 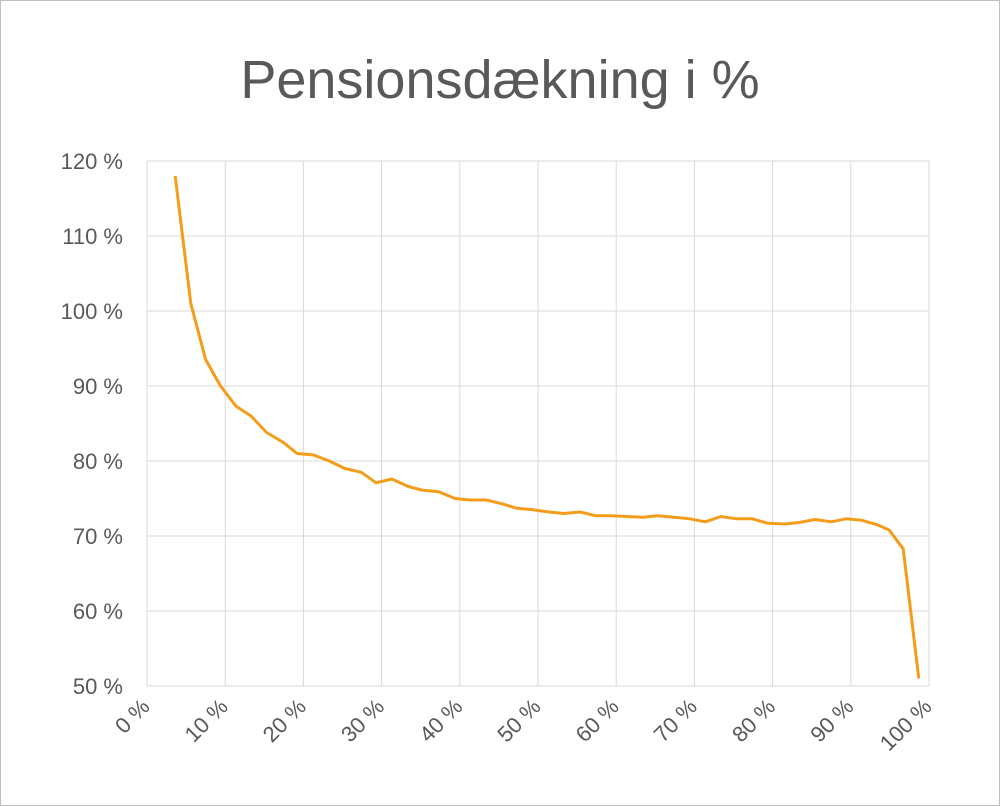 I want to click on y-tick-label: 110 %, so click(x=92, y=236).